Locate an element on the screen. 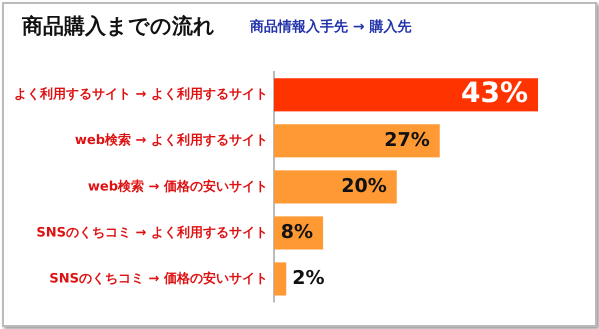 This screenshot has height=329, width=599. data-label: 20% is located at coordinates (364, 185).